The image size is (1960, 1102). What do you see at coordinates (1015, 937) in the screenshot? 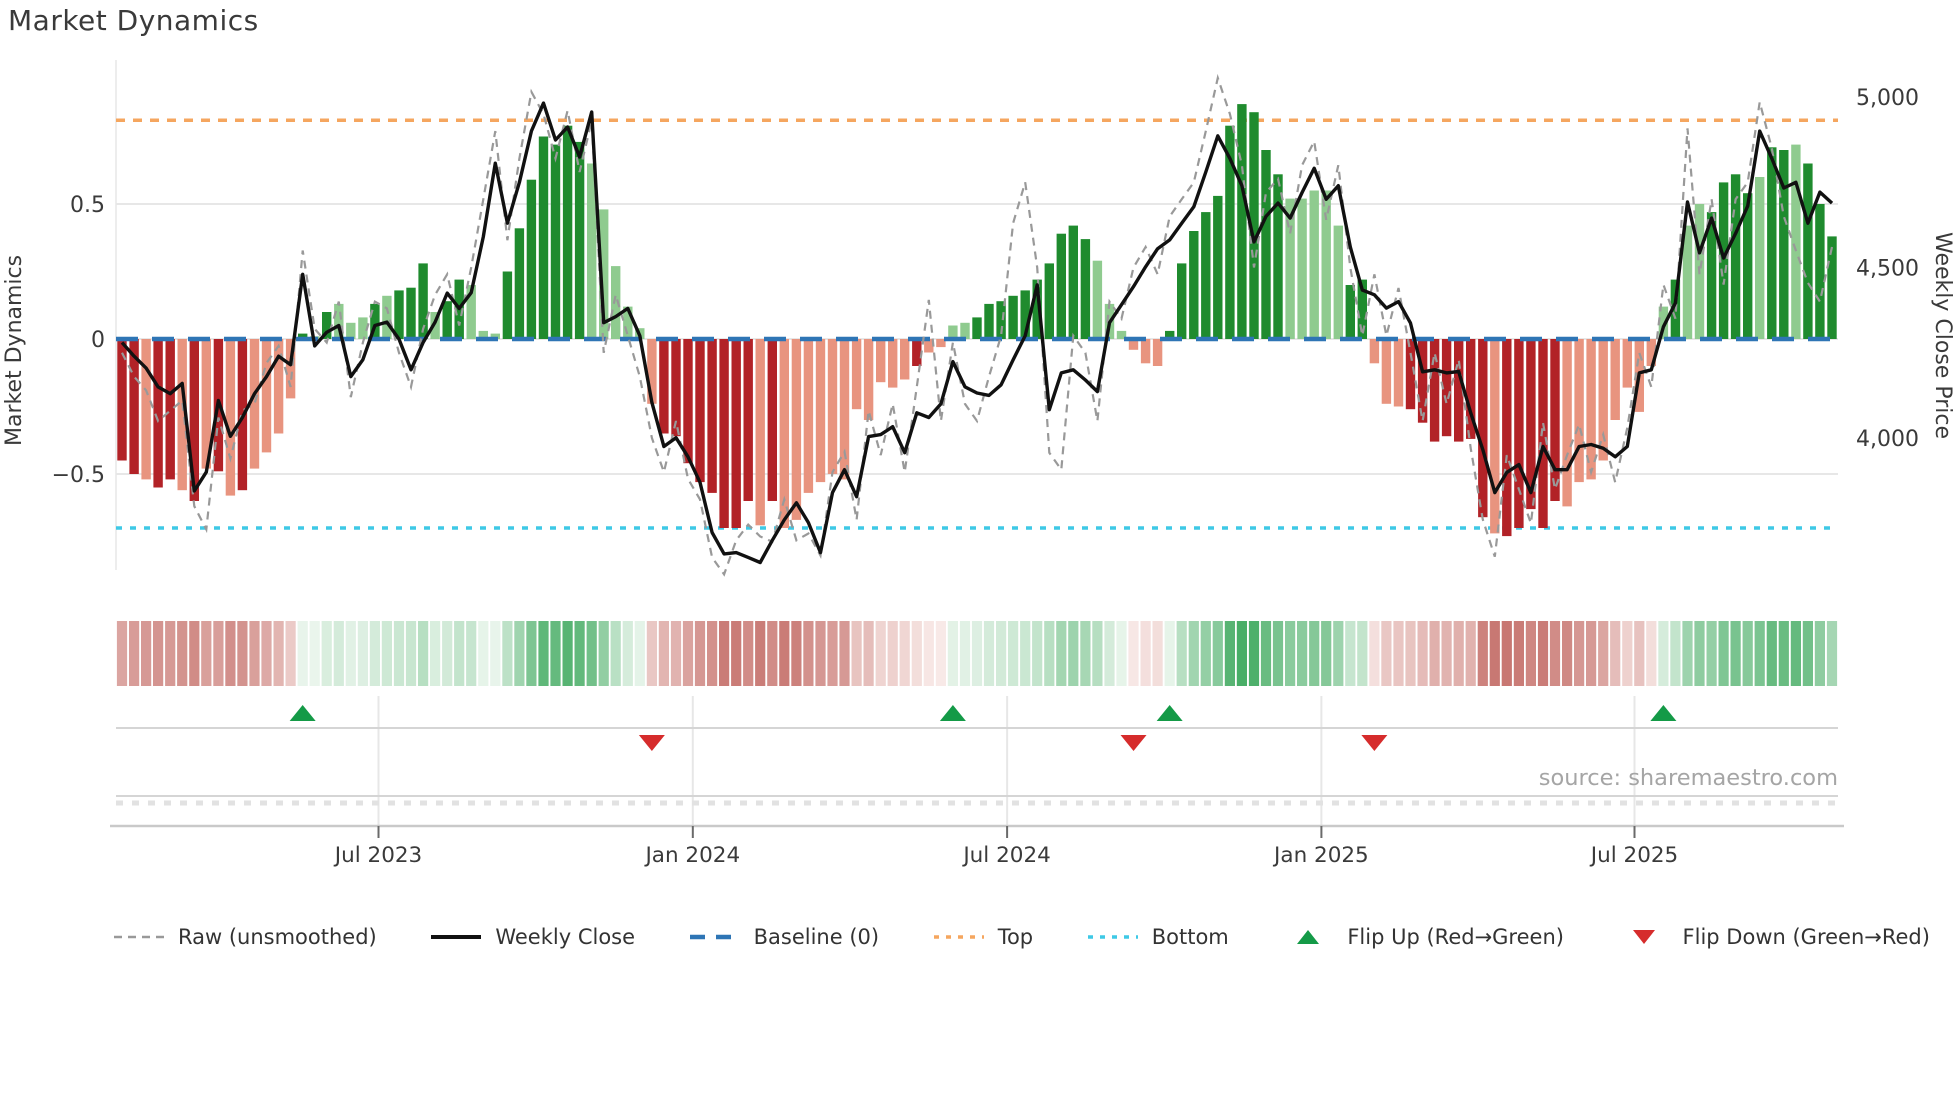
I see `legend-label: Top` at bounding box center [1015, 937].